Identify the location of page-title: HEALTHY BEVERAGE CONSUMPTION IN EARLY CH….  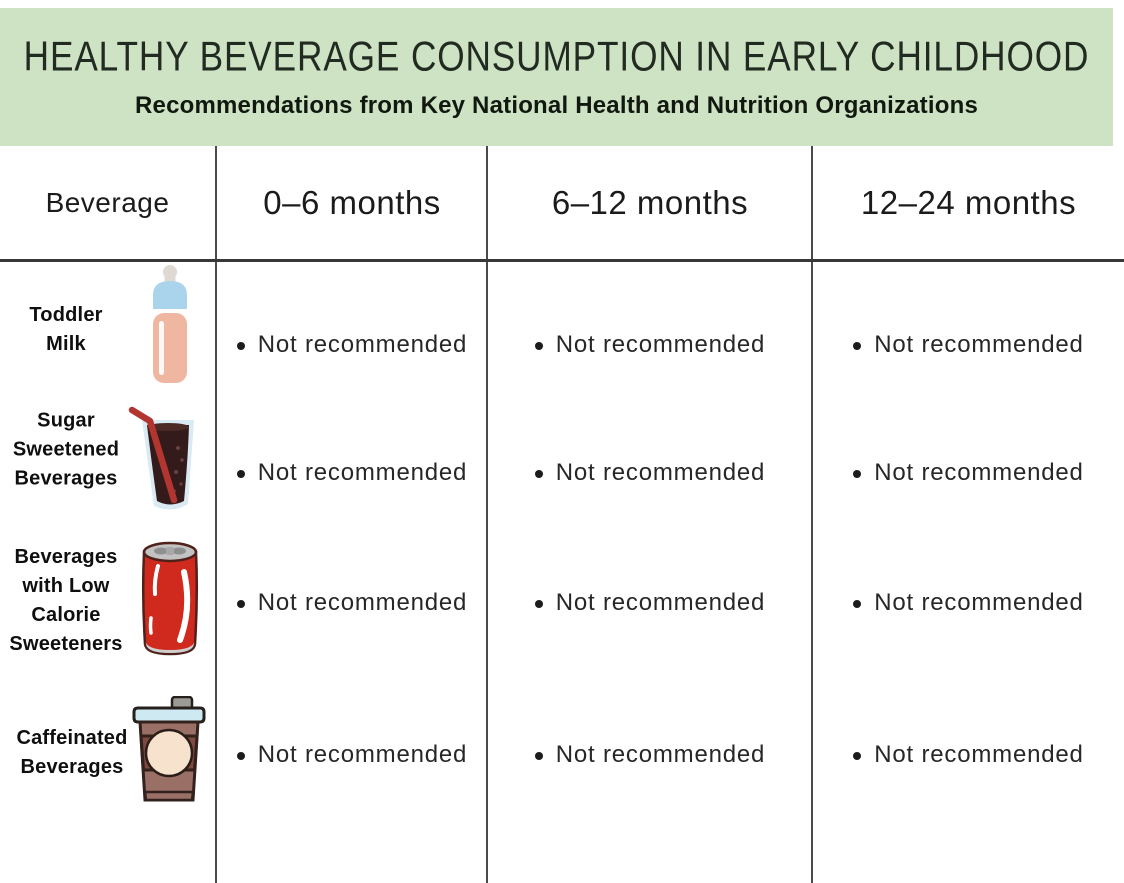
(556, 56).